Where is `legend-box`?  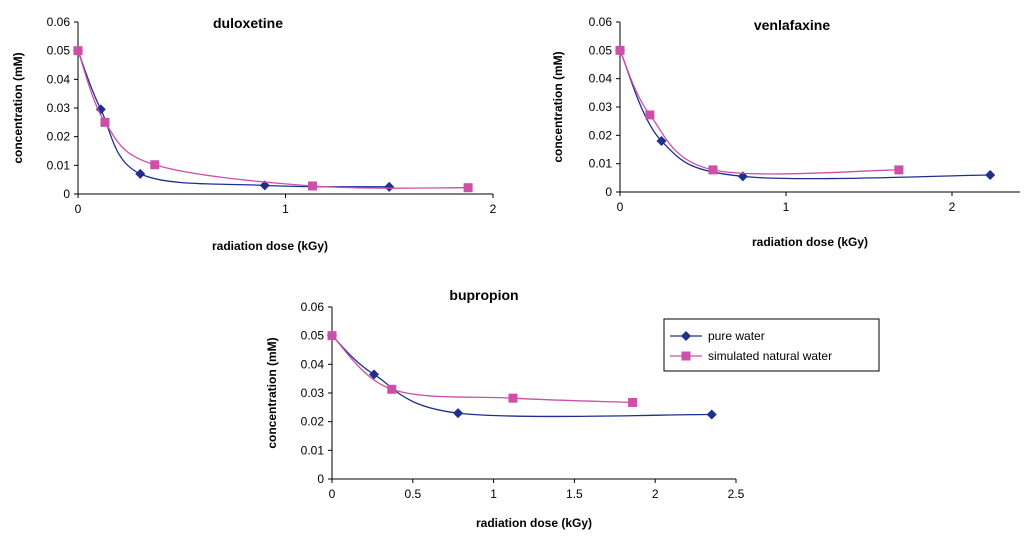 legend-box is located at coordinates (771, 345).